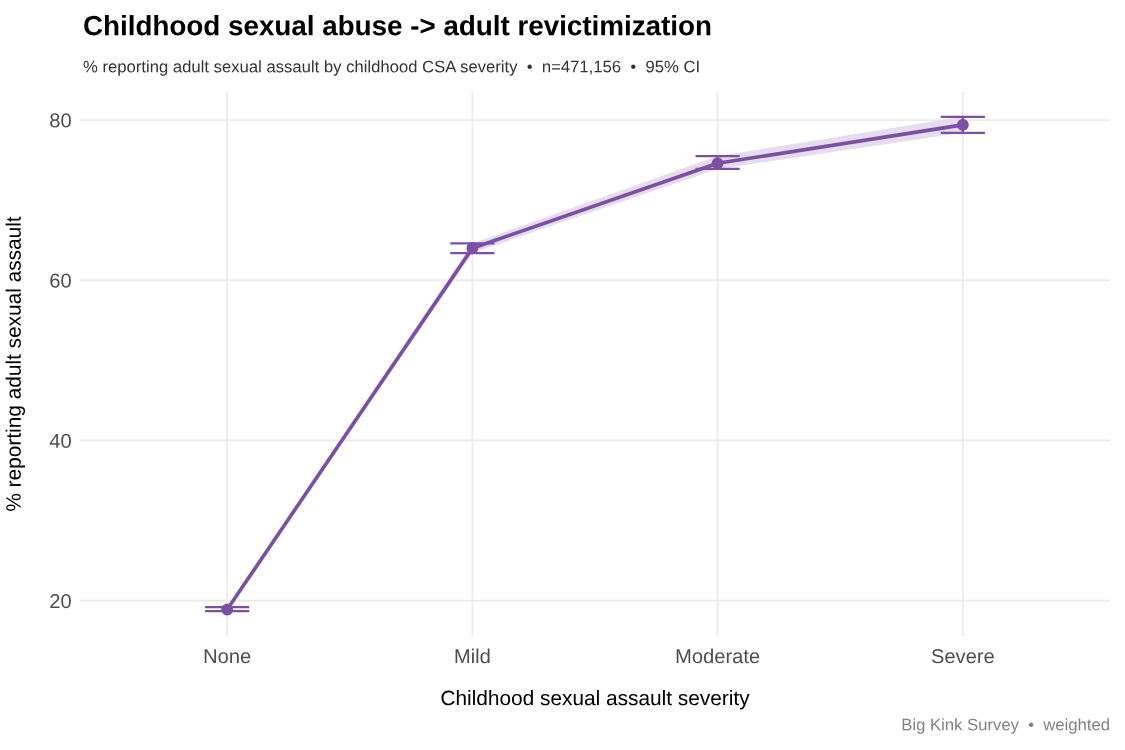  I want to click on x-tick-label: None, so click(227, 656).